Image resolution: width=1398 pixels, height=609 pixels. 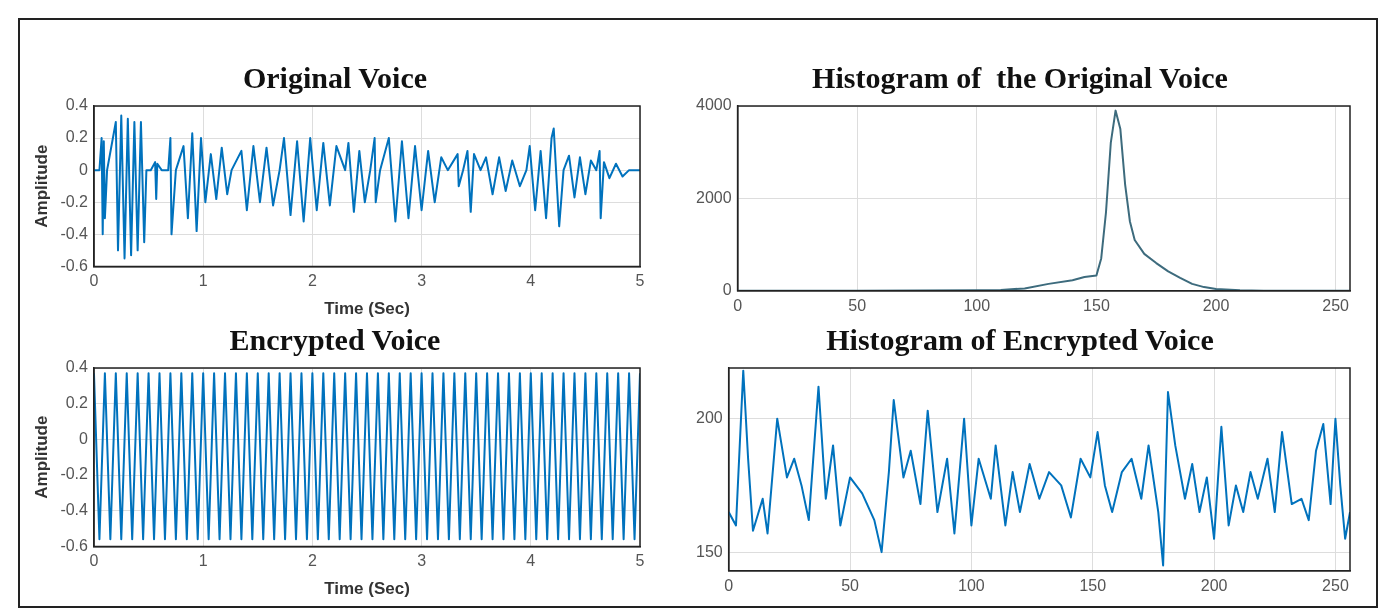 What do you see at coordinates (335, 339) in the screenshot?
I see `chart-title: Encrypted Voice` at bounding box center [335, 339].